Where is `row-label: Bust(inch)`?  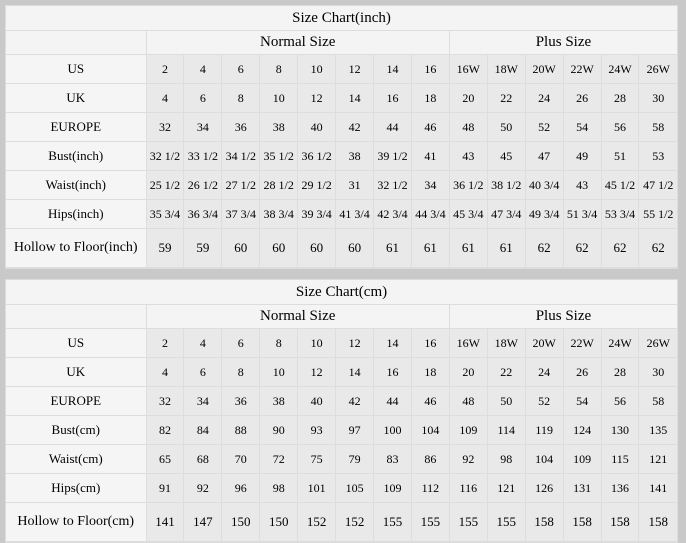
row-label: Bust(inch) is located at coordinates (76, 156).